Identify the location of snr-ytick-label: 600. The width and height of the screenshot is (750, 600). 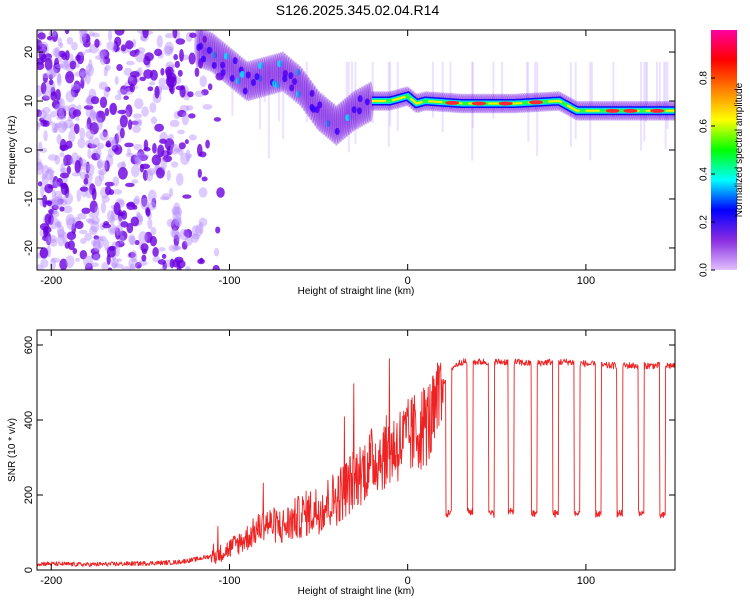
(29, 345).